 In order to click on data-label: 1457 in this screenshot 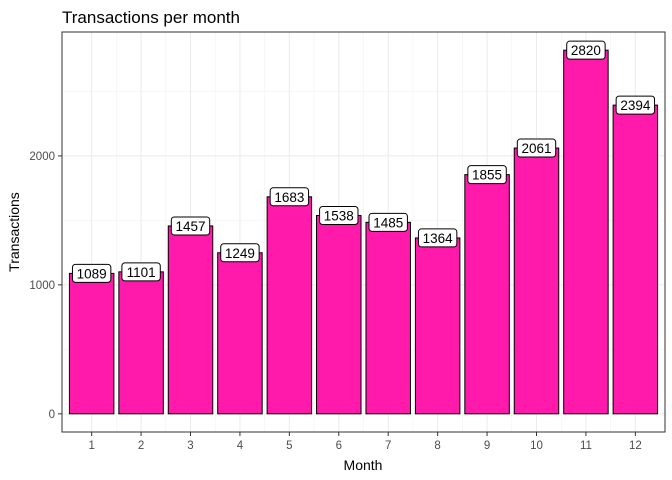, I will do `click(190, 226)`.